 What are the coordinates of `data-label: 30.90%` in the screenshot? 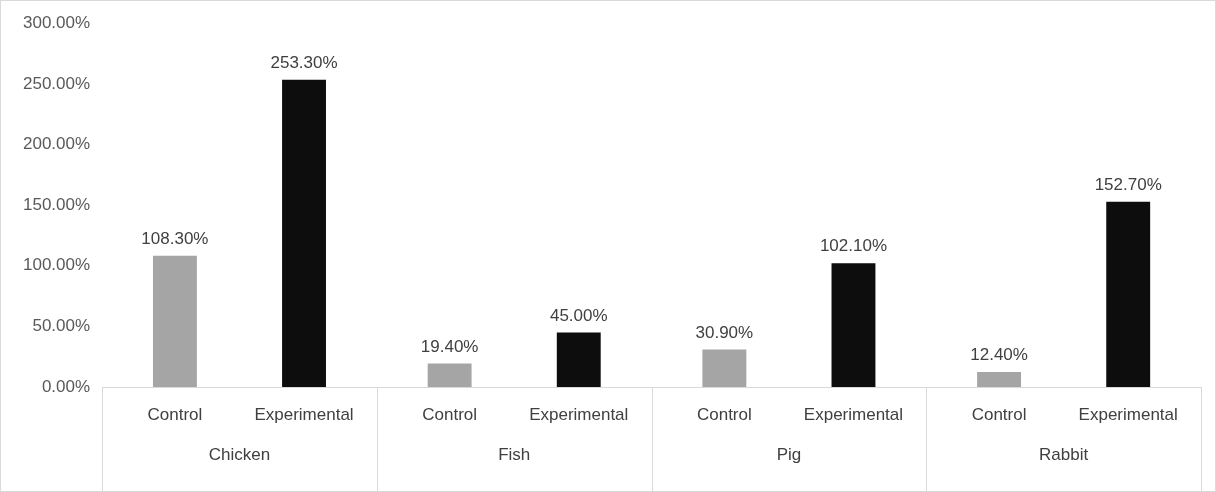 It's located at (724, 332).